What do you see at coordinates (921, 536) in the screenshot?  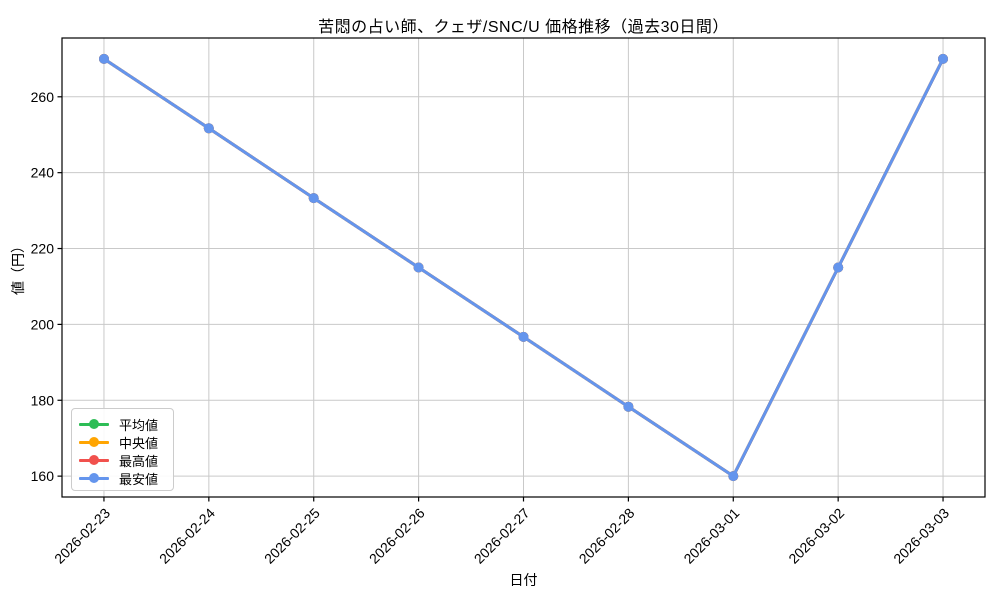 I see `x-tick-label: 2026-03-03` at bounding box center [921, 536].